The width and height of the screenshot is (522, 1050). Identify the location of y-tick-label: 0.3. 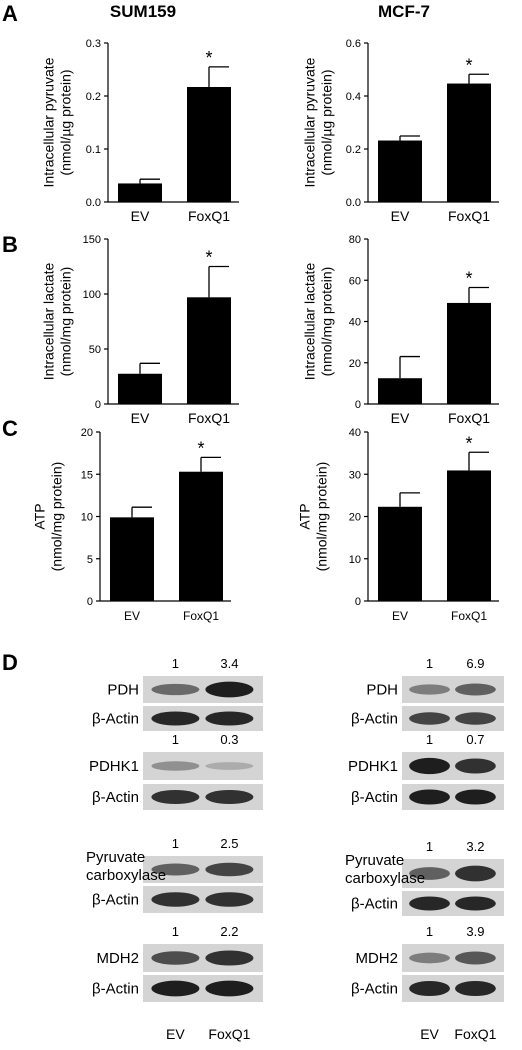
(93, 44).